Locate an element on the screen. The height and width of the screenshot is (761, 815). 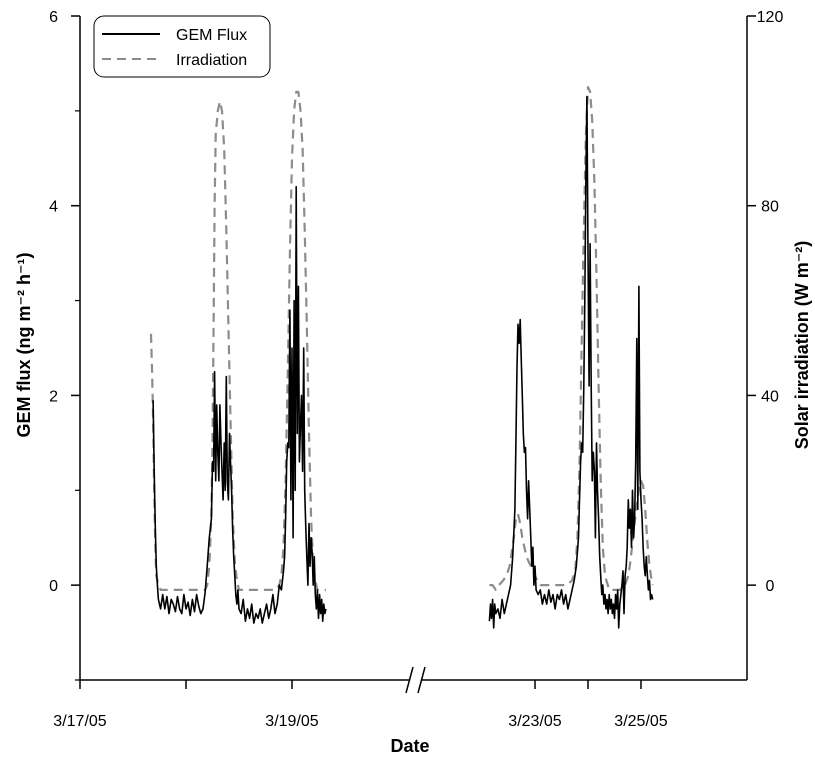
legend: GEM Flux Irradiation is located at coordinates (182, 46).